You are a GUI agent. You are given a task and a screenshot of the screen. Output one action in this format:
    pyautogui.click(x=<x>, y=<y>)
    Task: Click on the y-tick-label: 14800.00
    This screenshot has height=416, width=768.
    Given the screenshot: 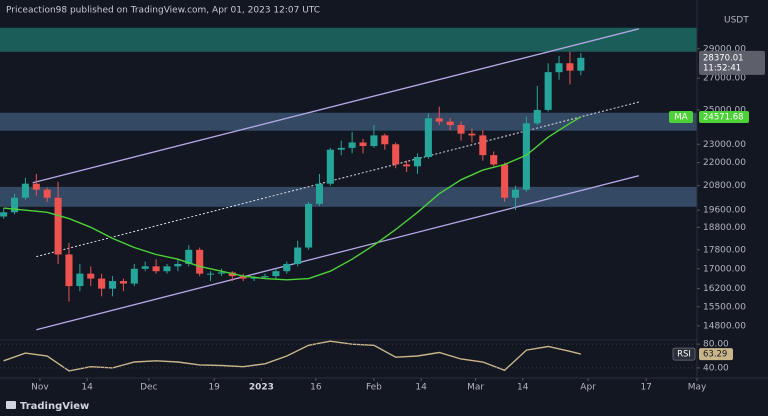 What is the action you would take?
    pyautogui.click(x=724, y=326)
    